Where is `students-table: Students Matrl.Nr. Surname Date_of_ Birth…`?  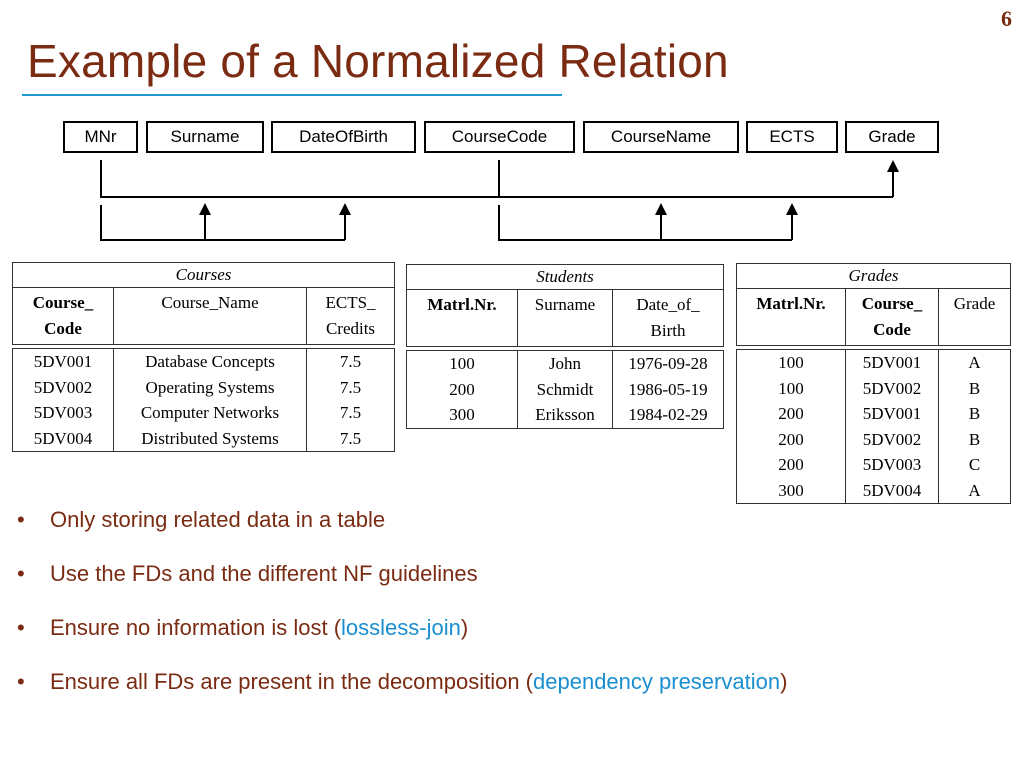 students-table: Students Matrl.Nr. Surname Date_of_ Birth… is located at coordinates (565, 346).